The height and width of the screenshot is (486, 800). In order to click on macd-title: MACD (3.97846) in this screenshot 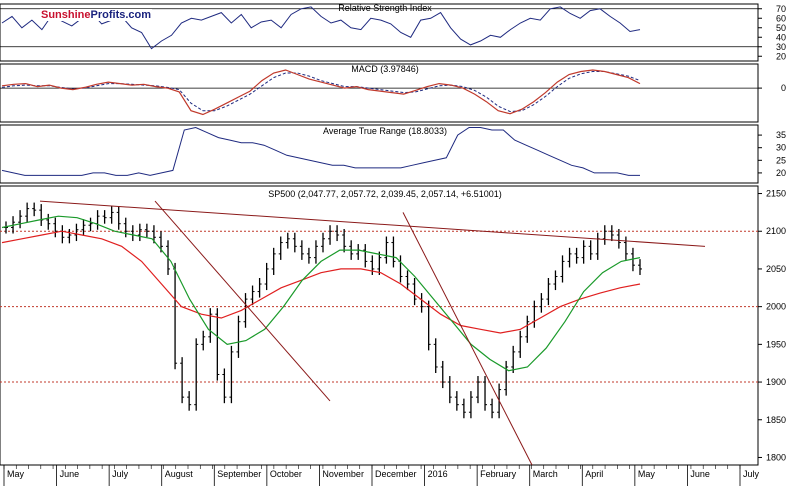, I will do `click(385, 69)`.